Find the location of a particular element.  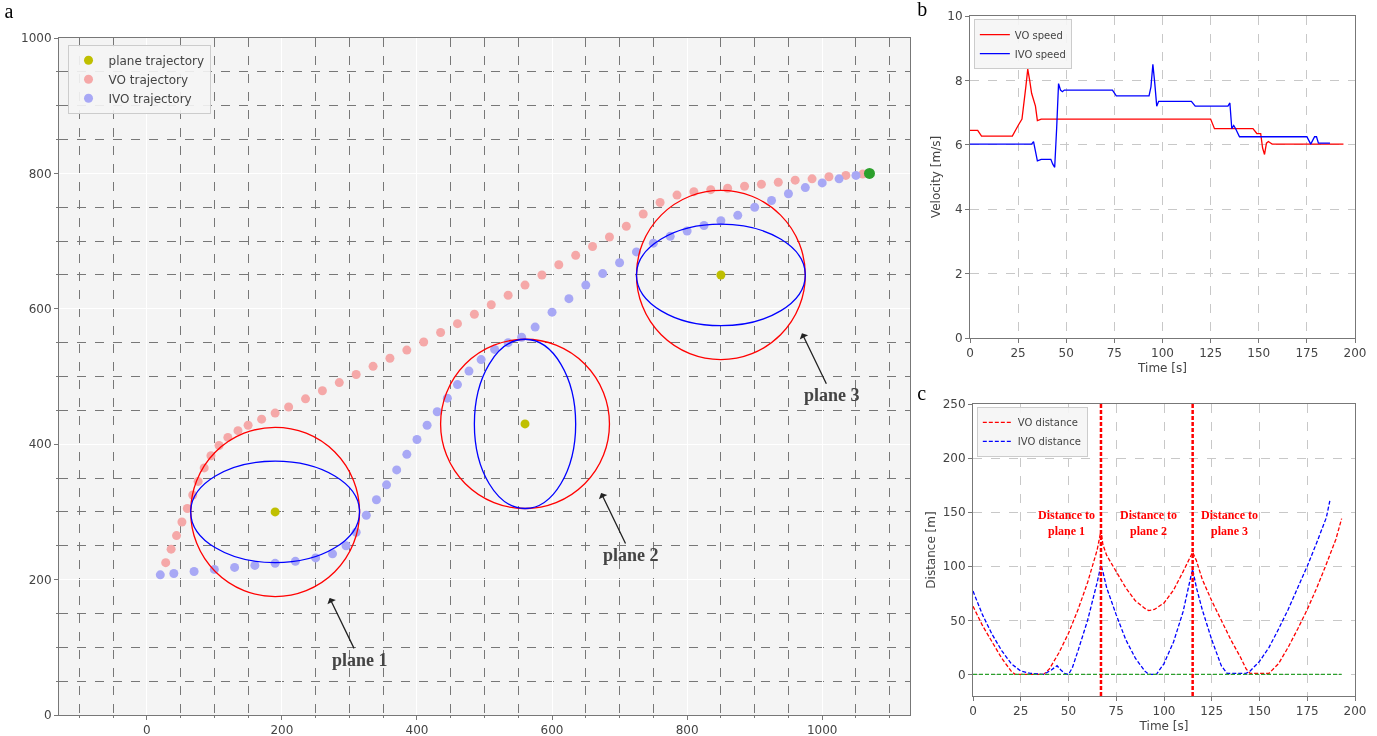

chart-title: c is located at coordinates (922, 392).